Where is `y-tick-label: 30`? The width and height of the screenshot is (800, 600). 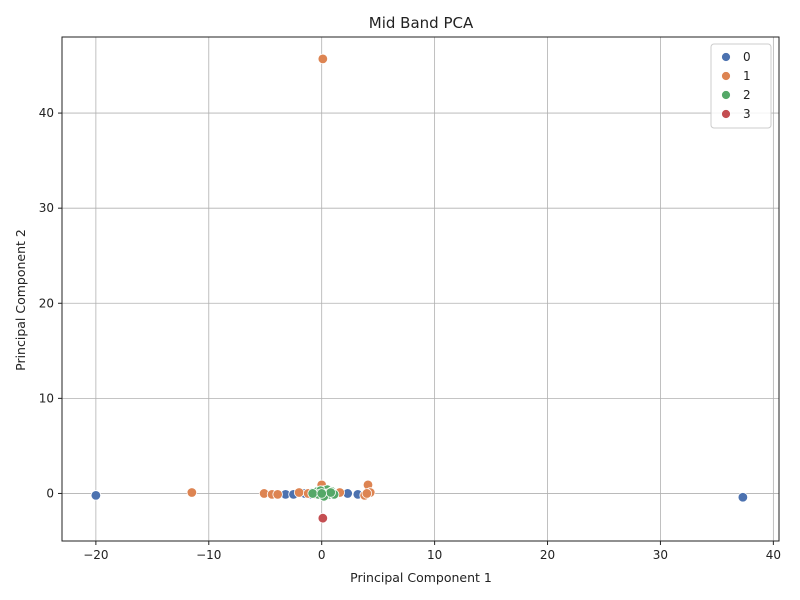 y-tick-label: 30 is located at coordinates (46, 208).